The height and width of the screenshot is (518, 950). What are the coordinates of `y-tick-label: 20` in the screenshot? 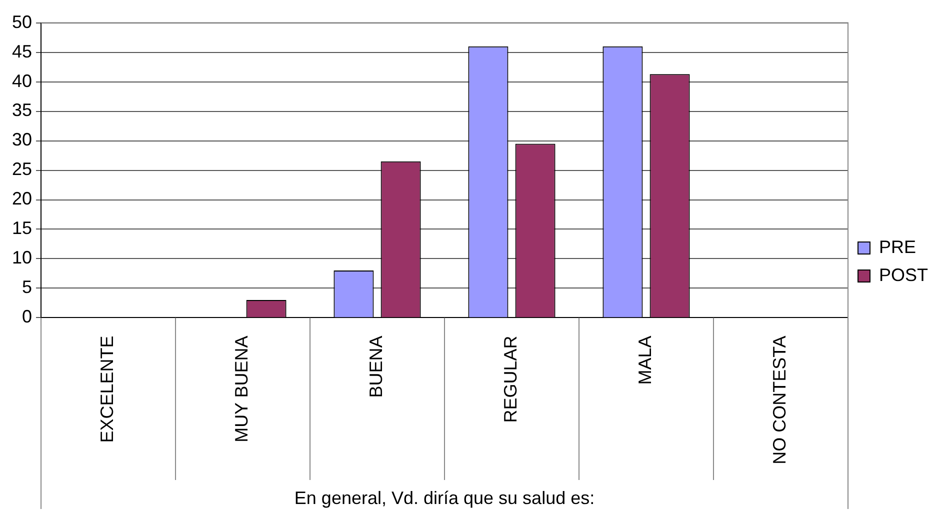 It's located at (22, 198).